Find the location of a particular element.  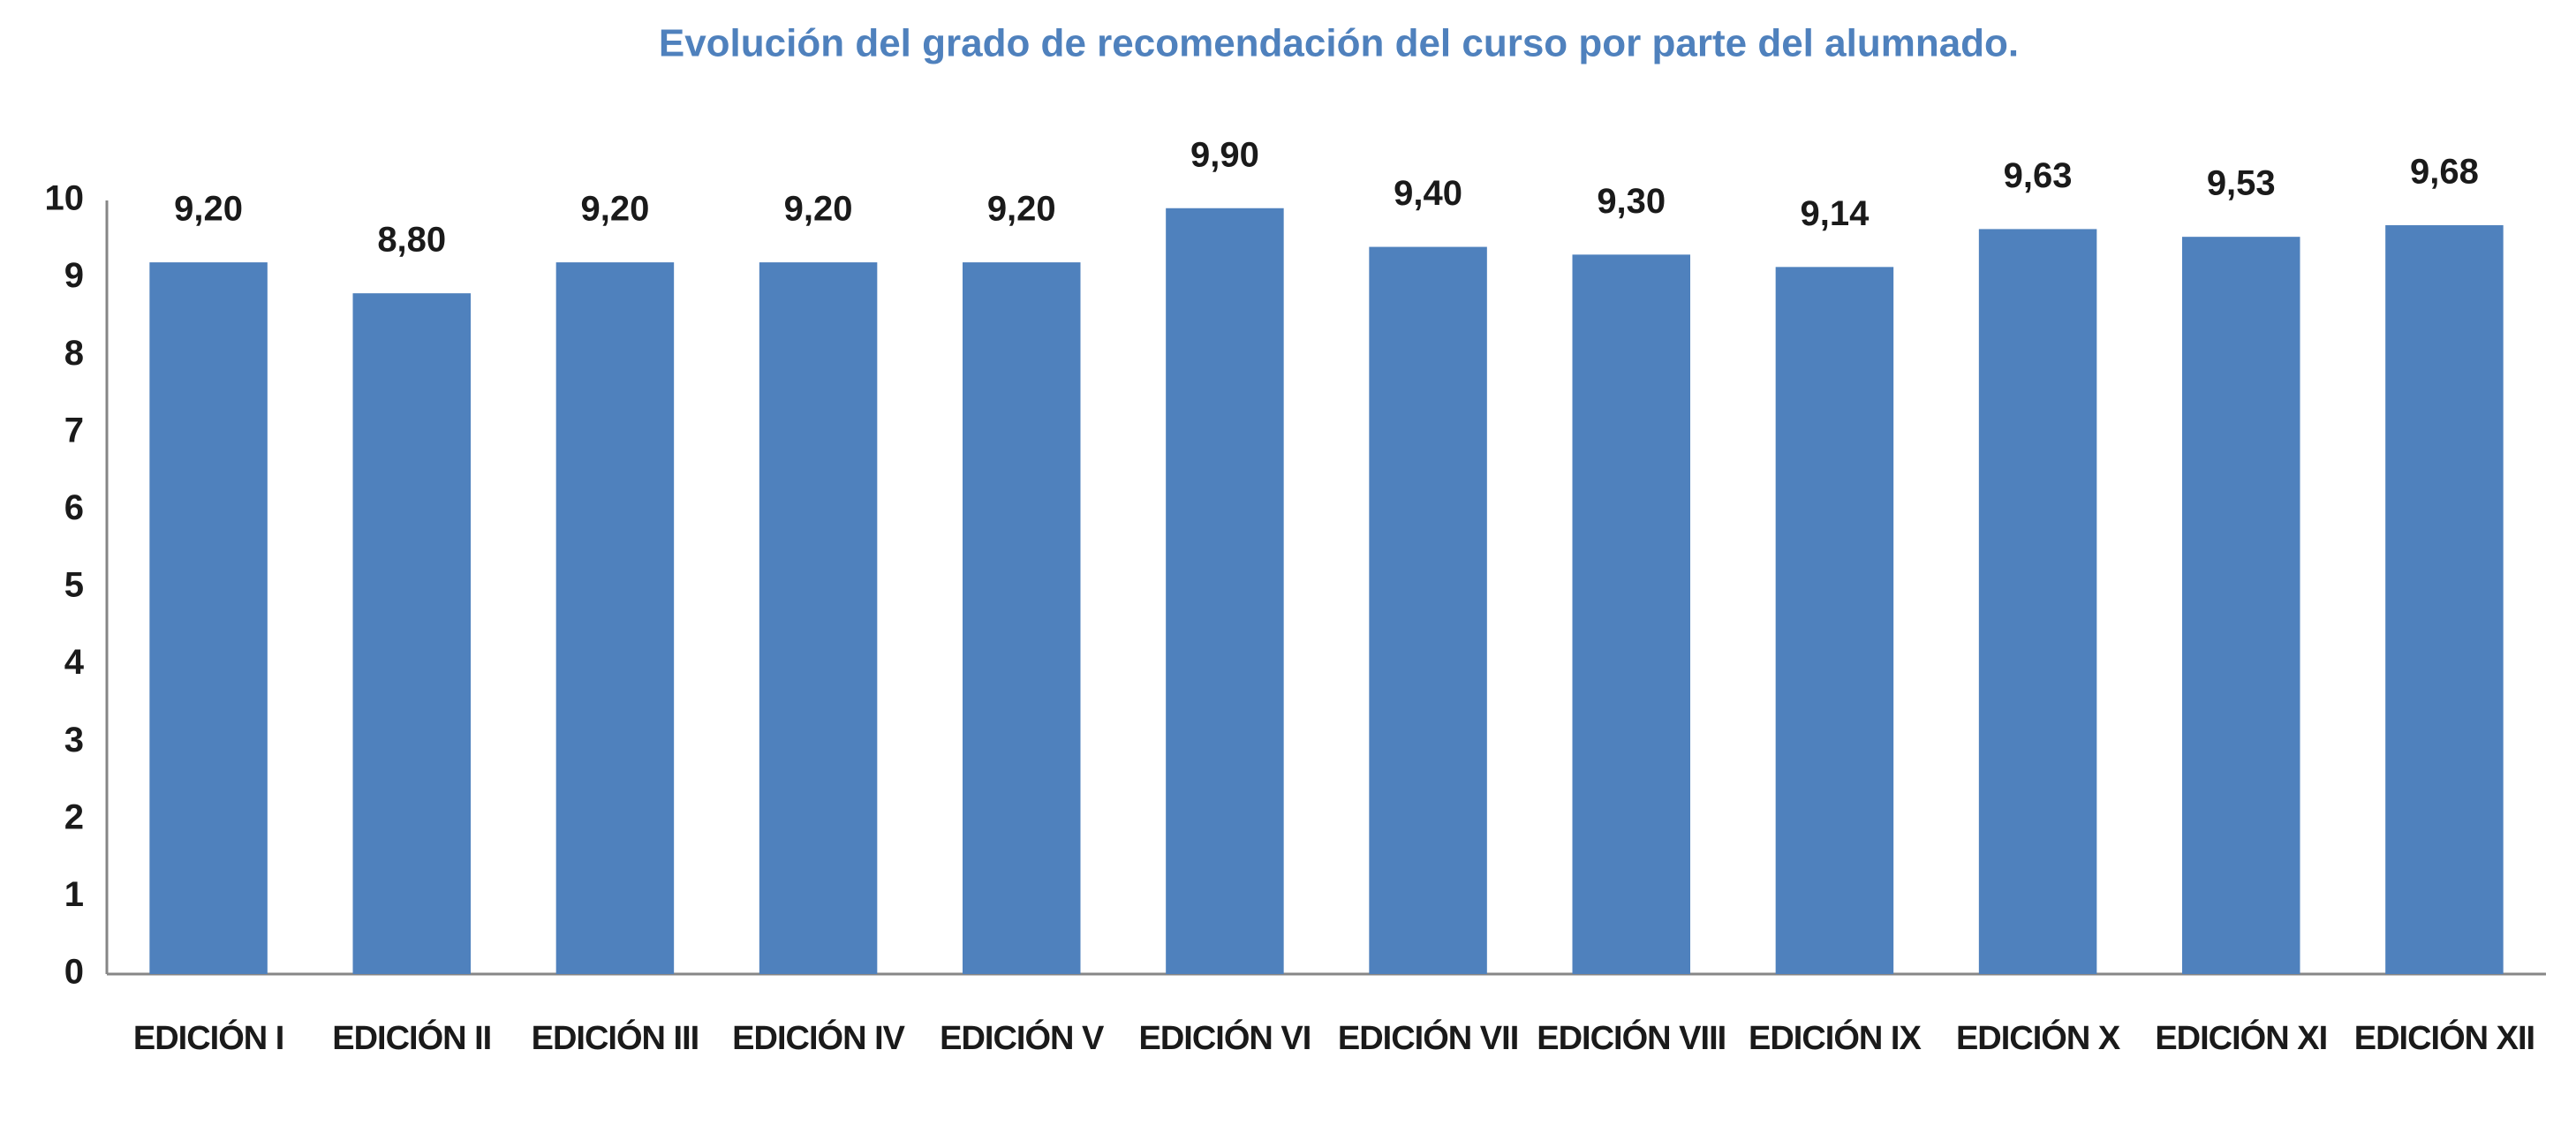

x-tick-label: EDICIÓN VIII is located at coordinates (1631, 1038).